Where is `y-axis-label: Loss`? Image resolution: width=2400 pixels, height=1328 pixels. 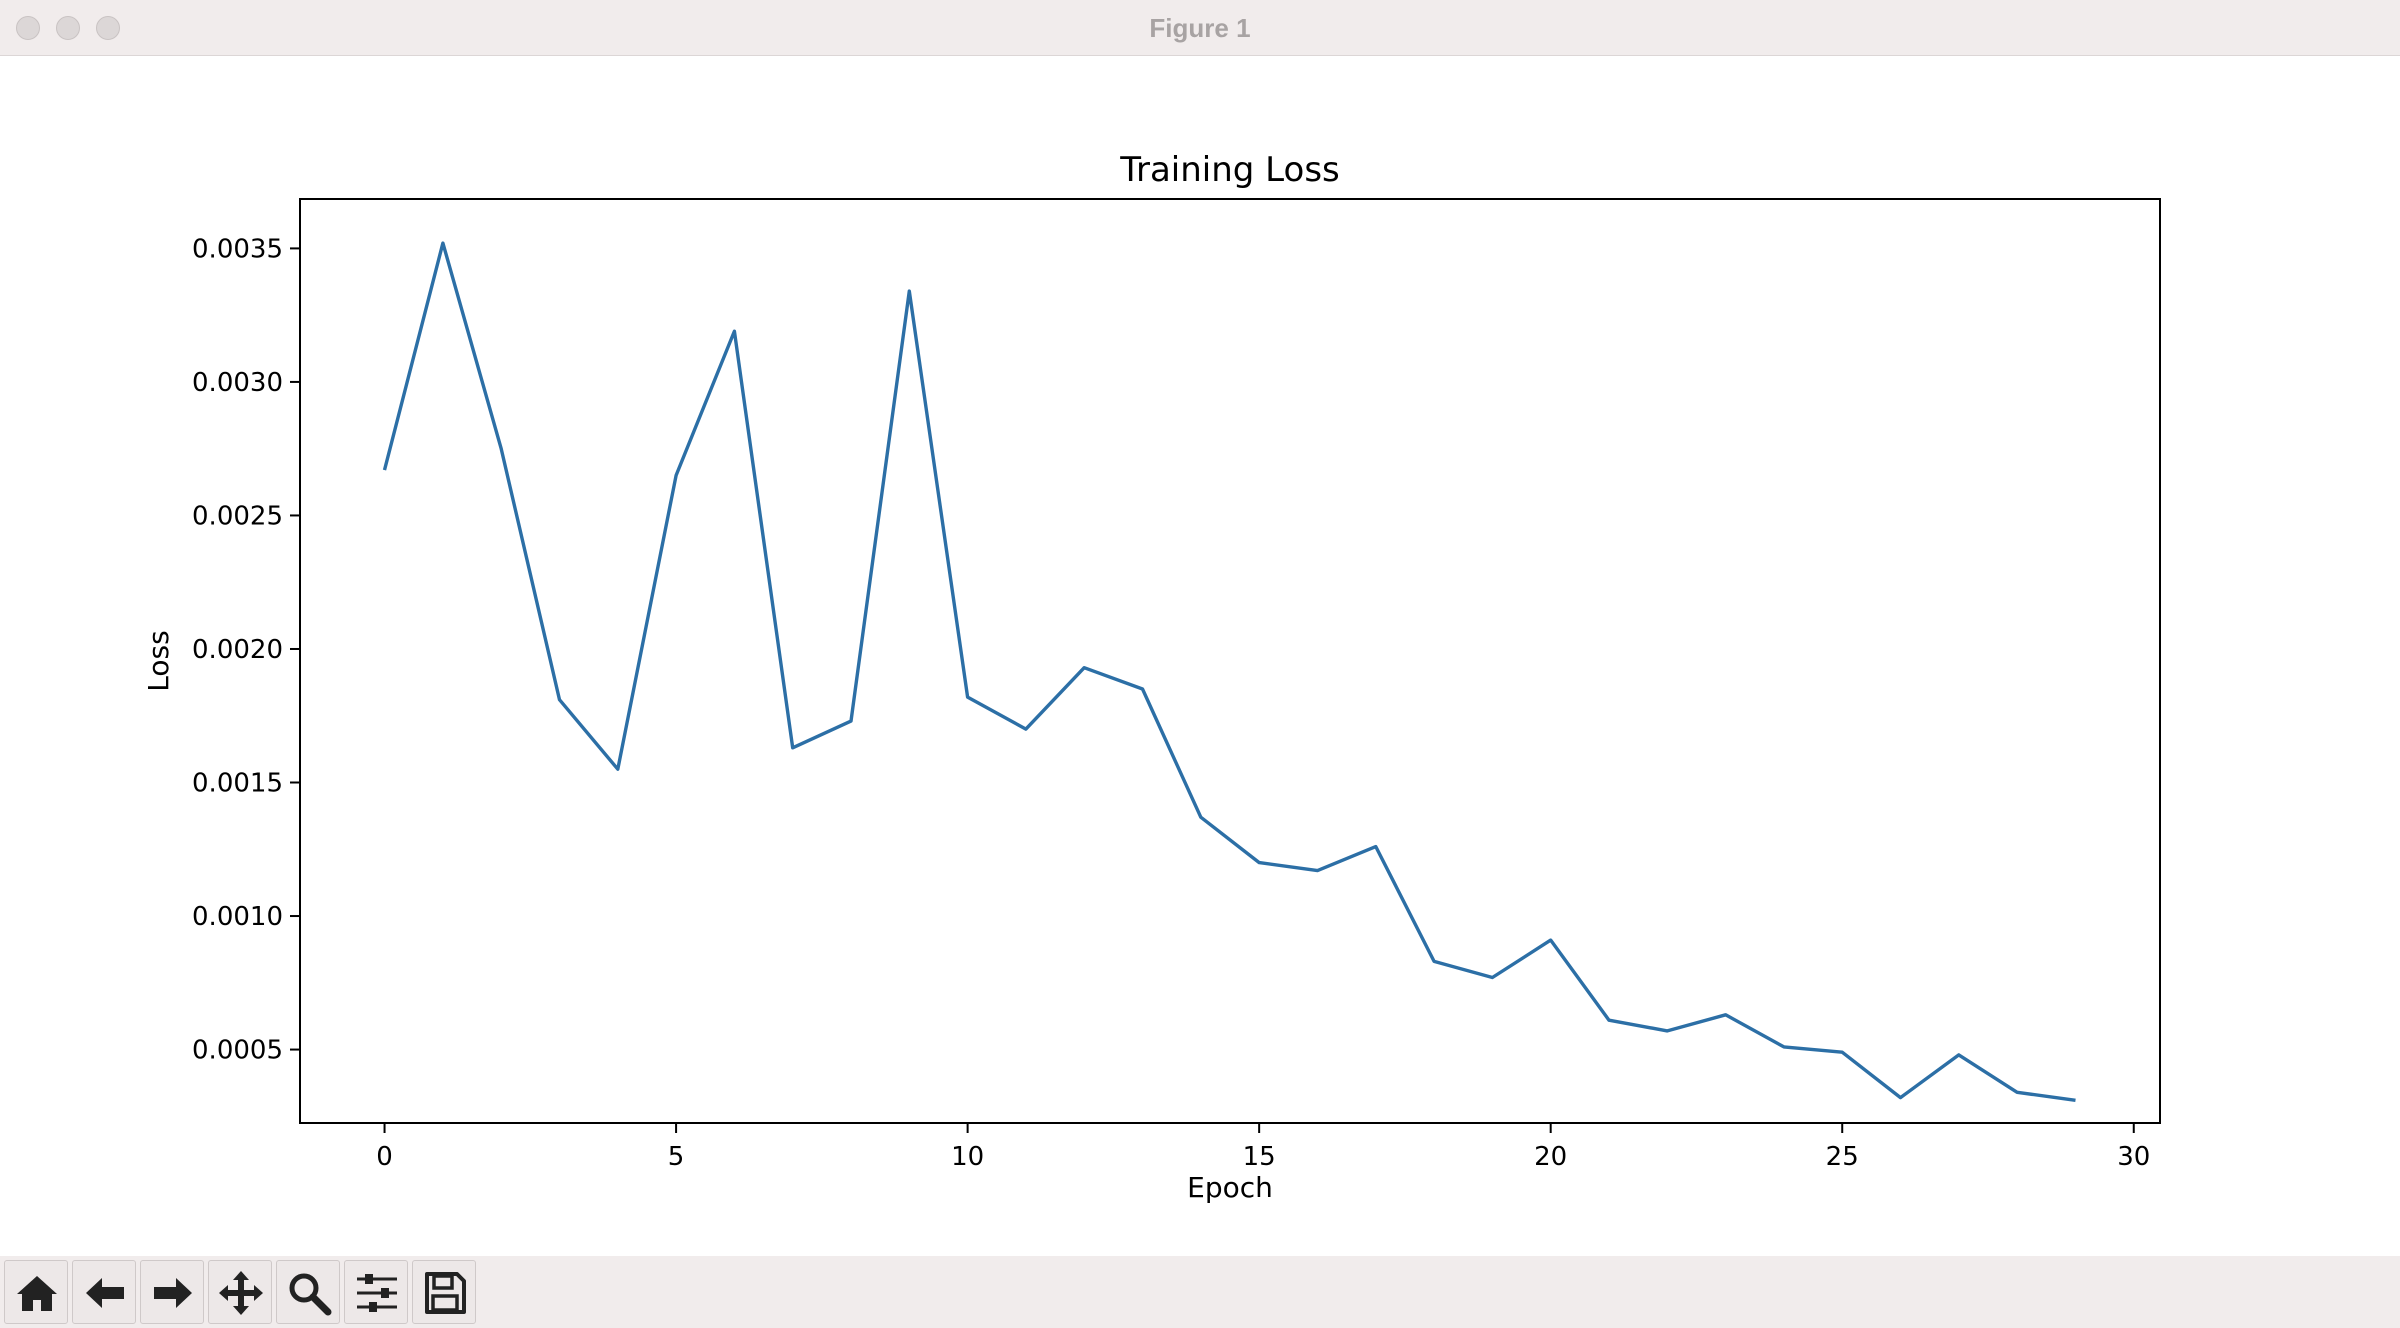
y-axis-label: Loss is located at coordinates (158, 660).